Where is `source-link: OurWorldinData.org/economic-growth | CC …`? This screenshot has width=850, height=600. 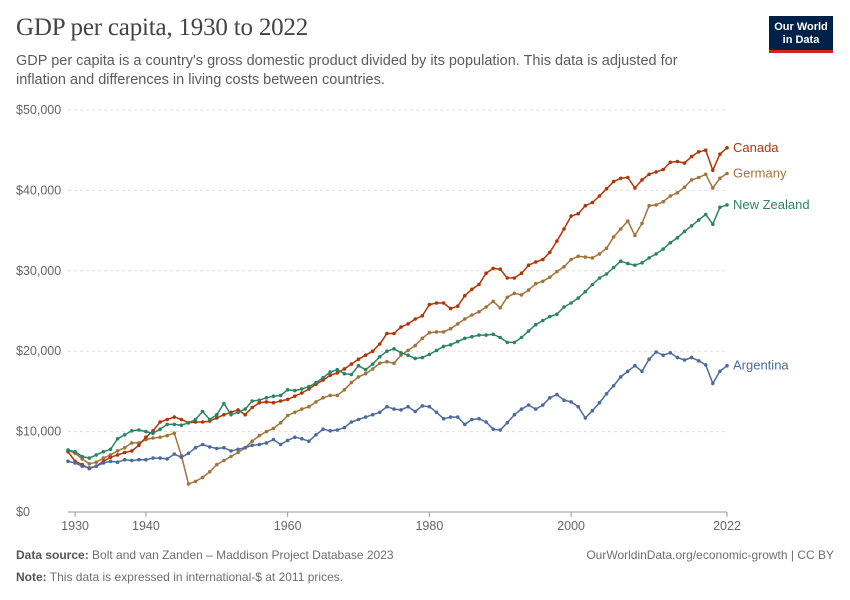
source-link: OurWorldinData.org/economic-growth | CC … is located at coordinates (710, 555).